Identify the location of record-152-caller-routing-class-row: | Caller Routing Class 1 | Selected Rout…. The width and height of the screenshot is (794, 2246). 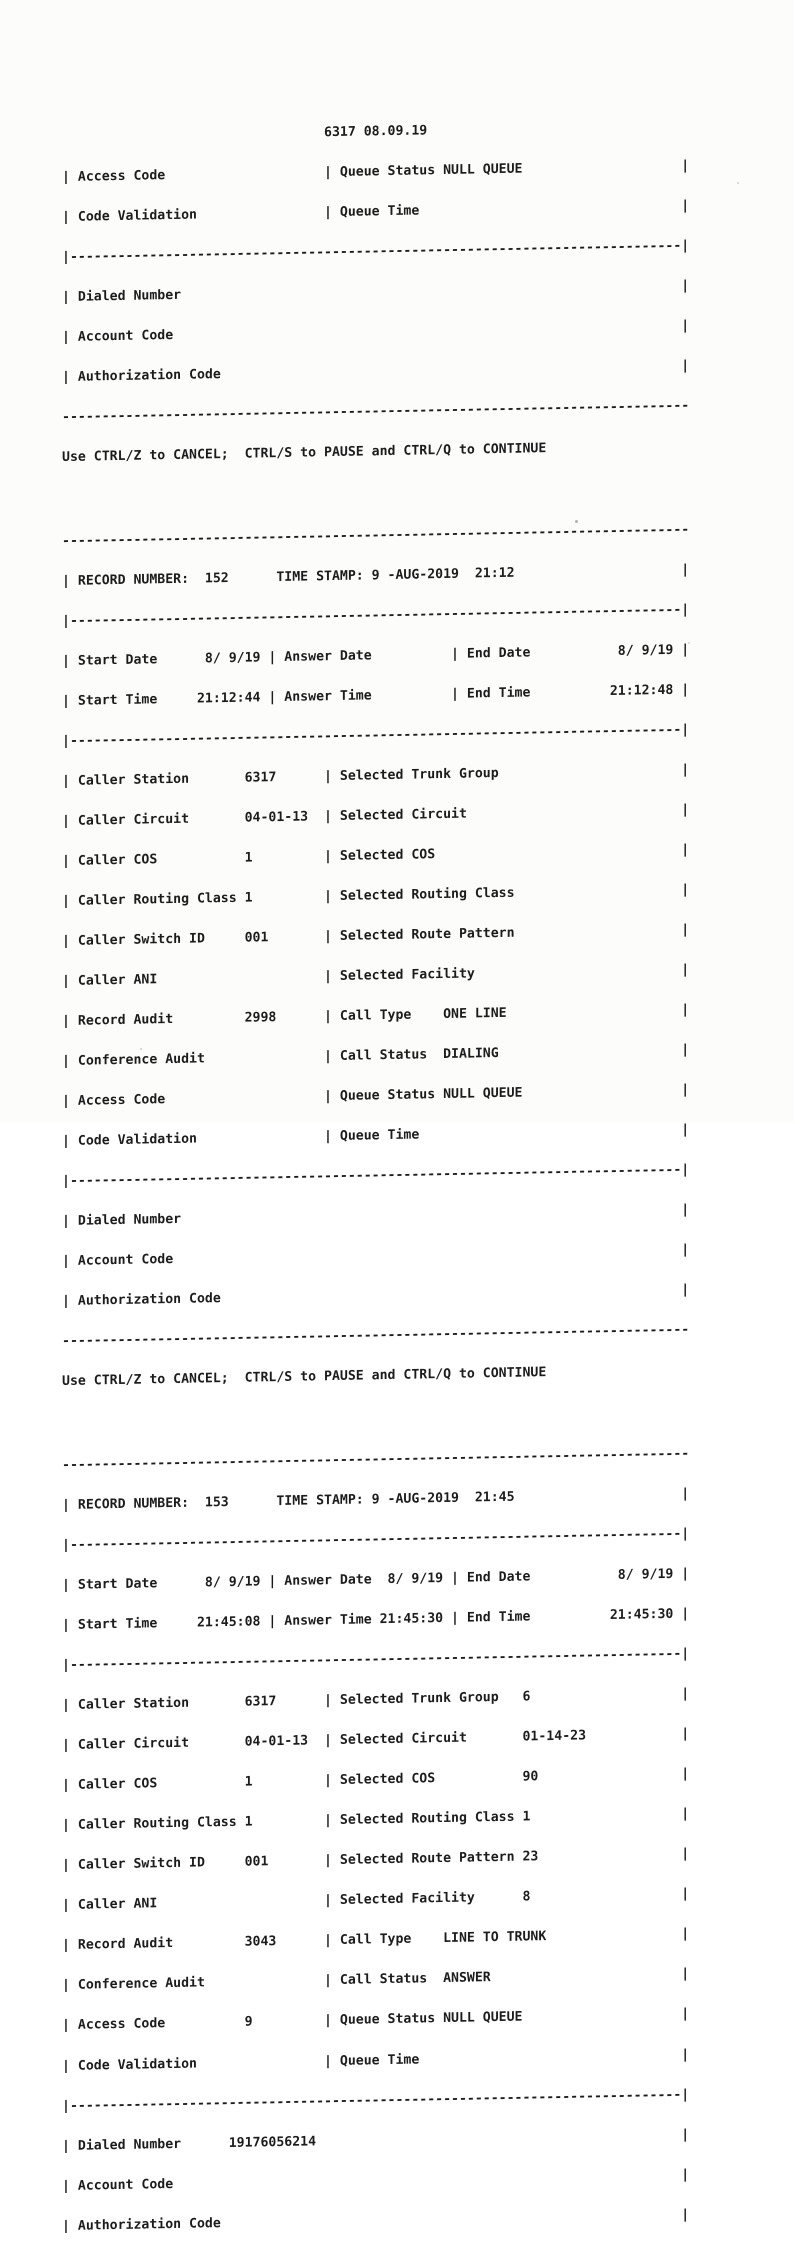
(376, 895).